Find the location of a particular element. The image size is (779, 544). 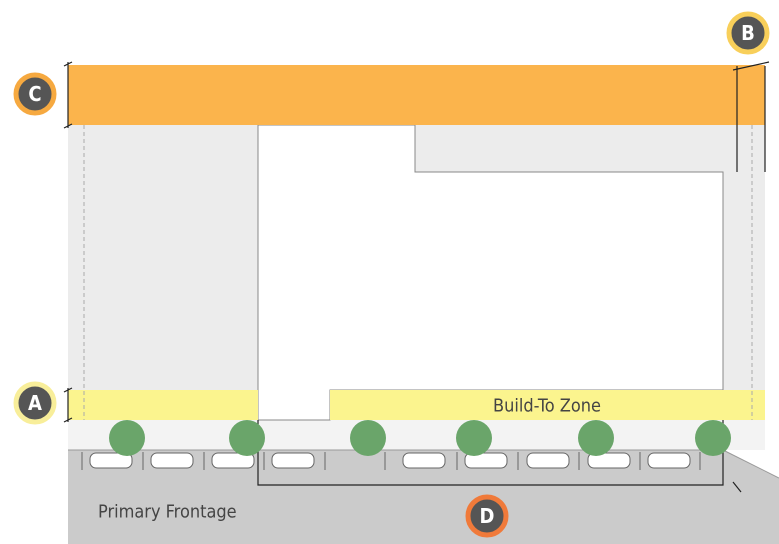

badge-label: B is located at coordinates (748, 33).